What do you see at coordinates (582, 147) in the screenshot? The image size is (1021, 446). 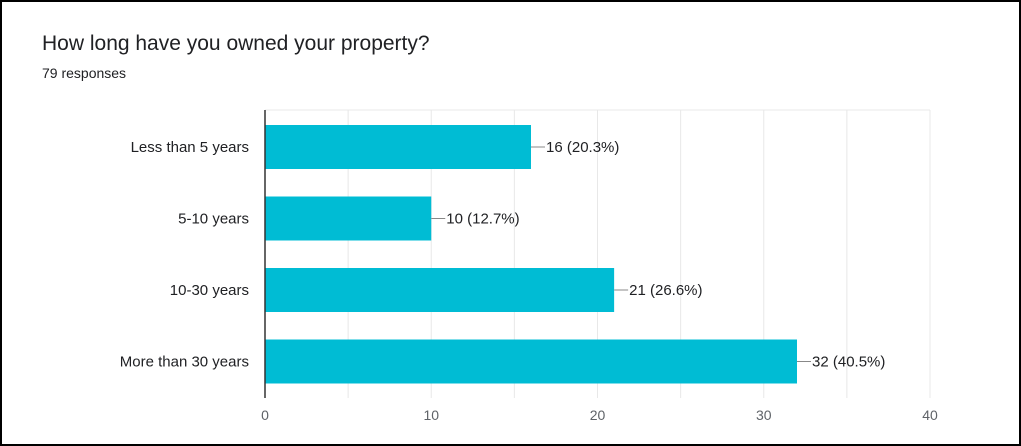 I see `data-label-0: 16 (20.3%)` at bounding box center [582, 147].